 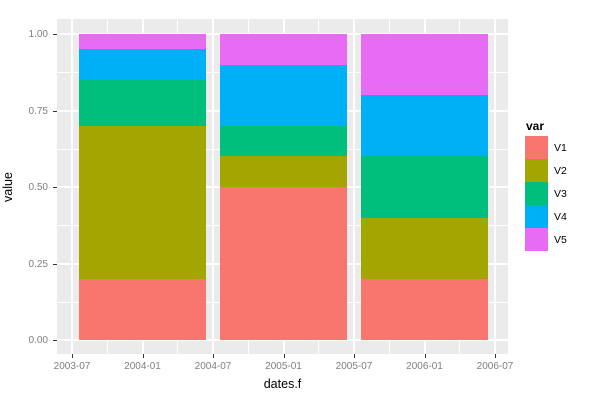 What do you see at coordinates (535, 126) in the screenshot?
I see `legend-title: var` at bounding box center [535, 126].